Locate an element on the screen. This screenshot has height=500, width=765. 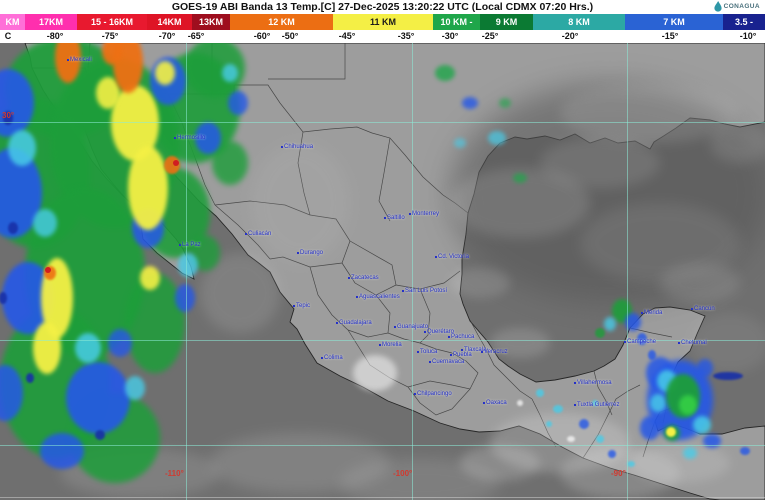
city-name: Zacatecas is located at coordinates (365, 278).